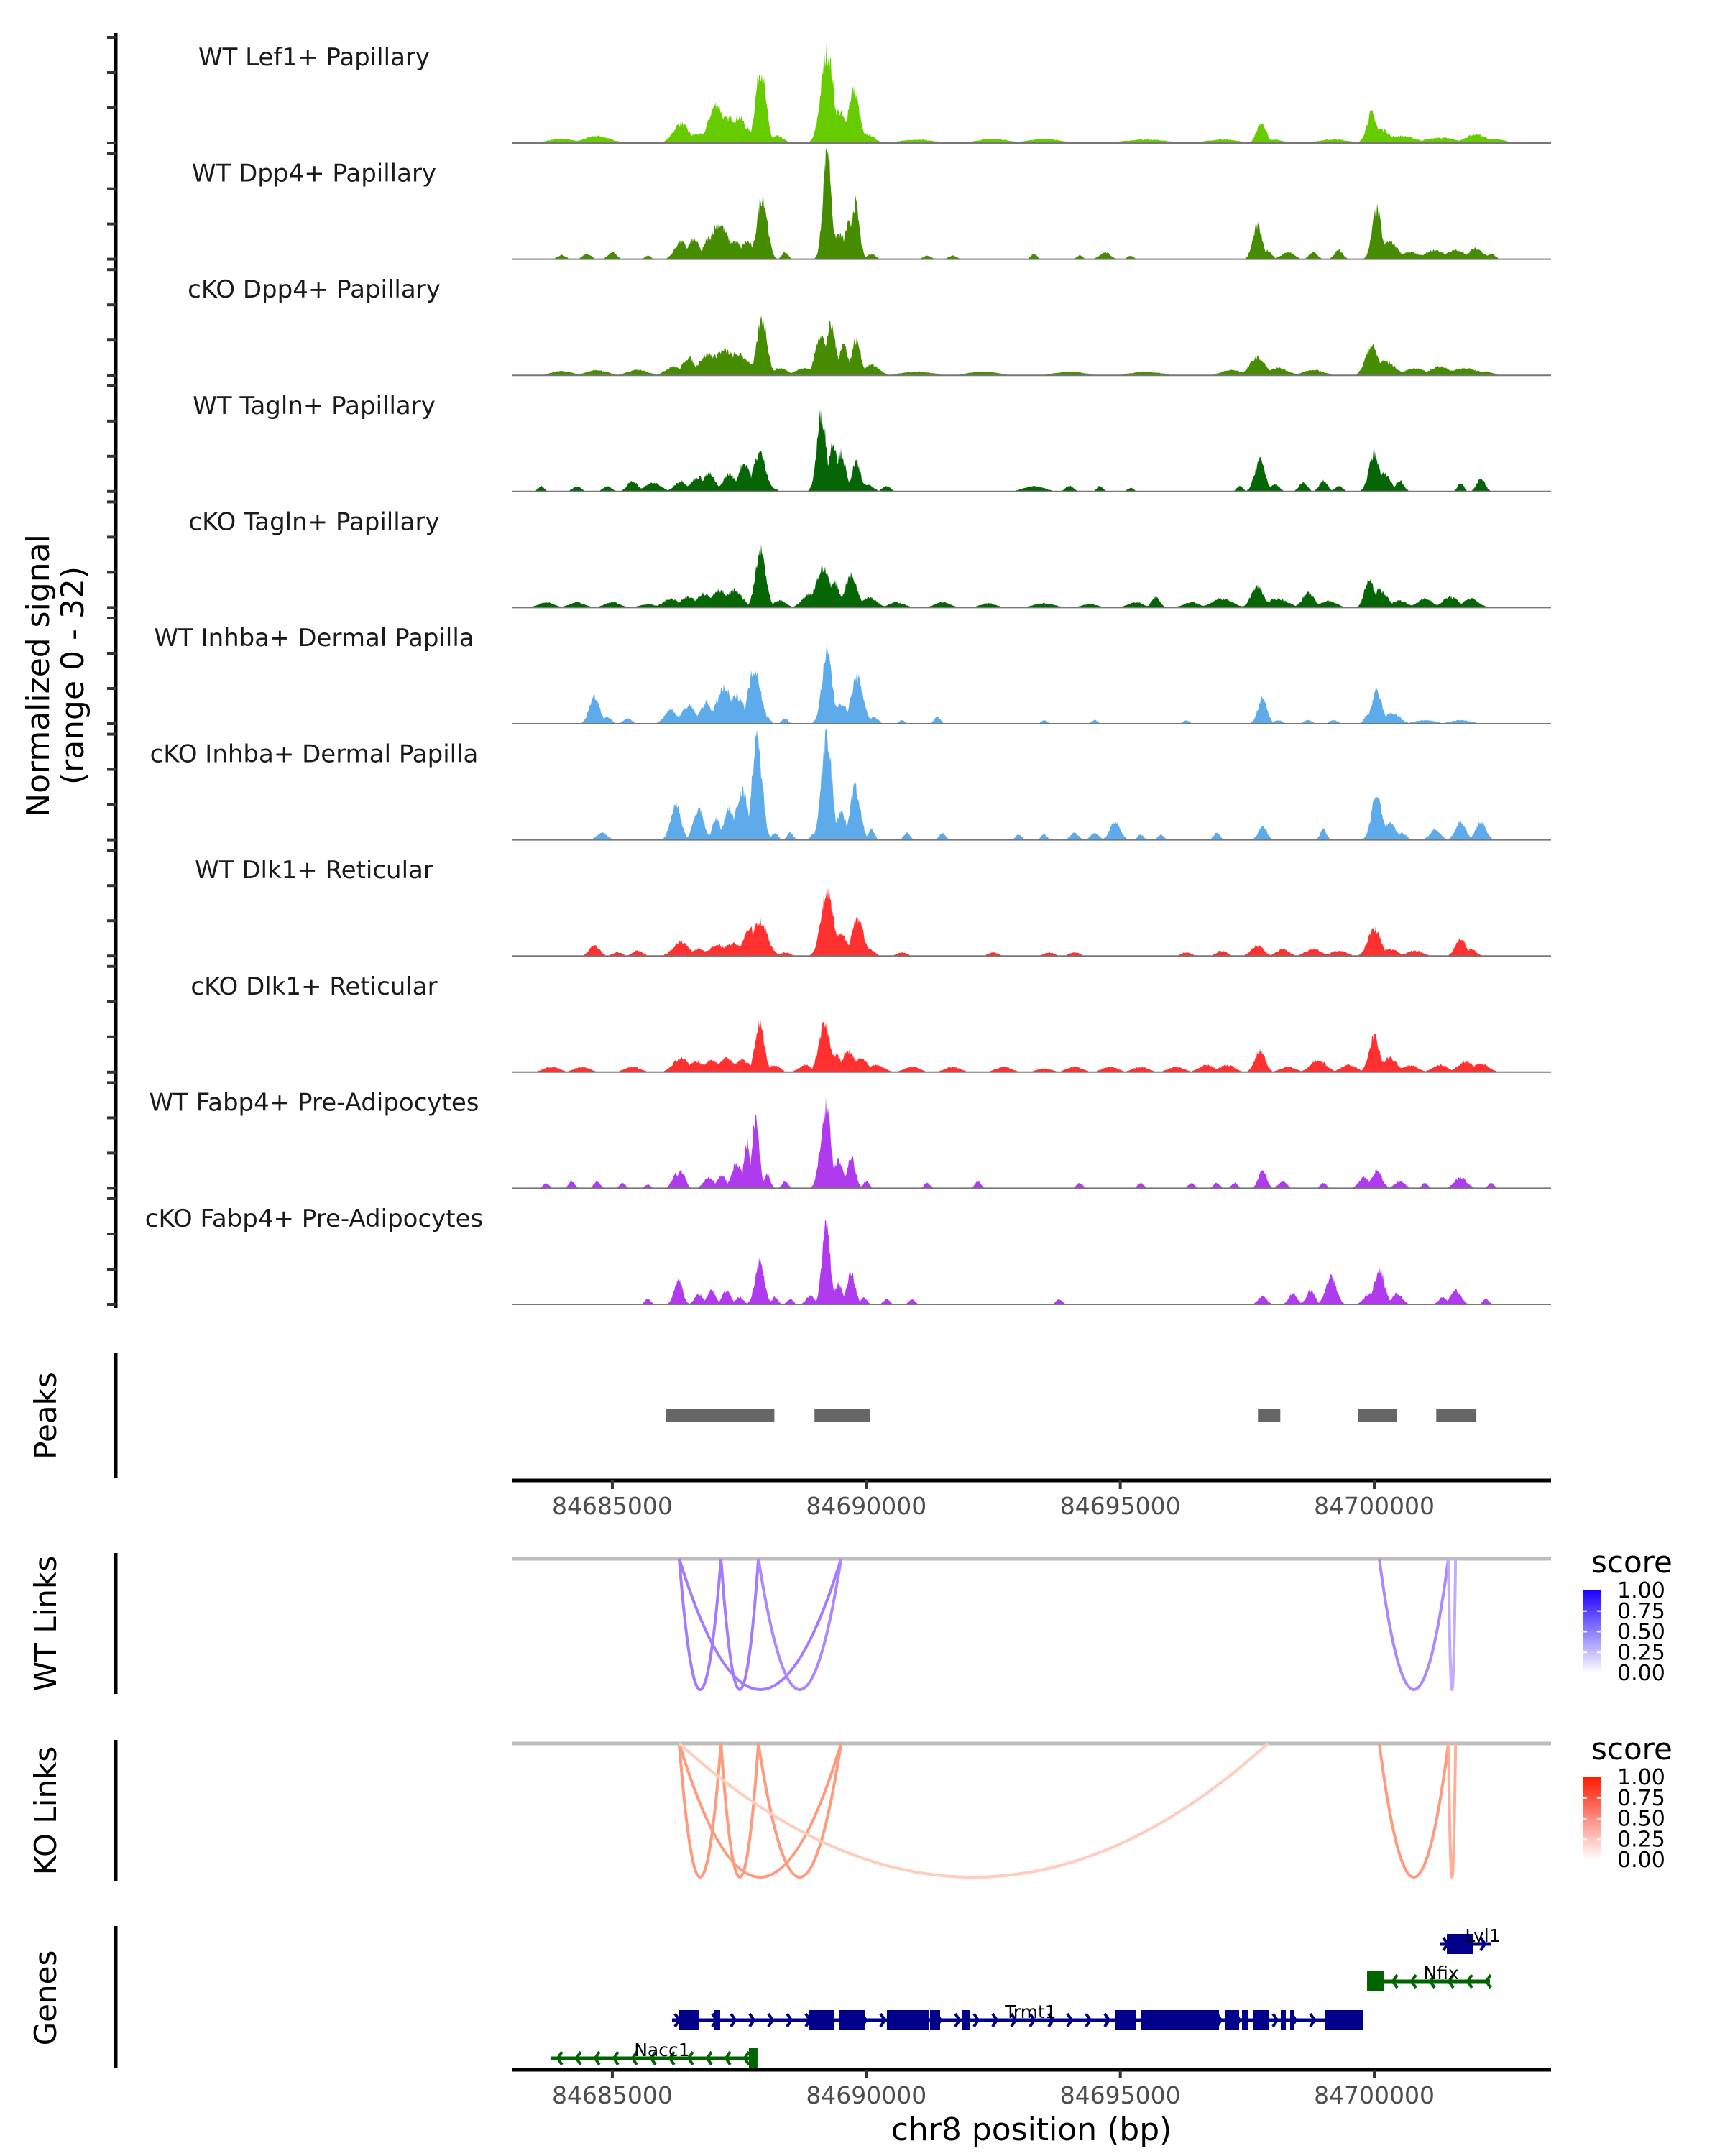 This screenshot has width=1725, height=2156. What do you see at coordinates (314, 289) in the screenshot?
I see `track-label: cKO Dpp4+ Papillary` at bounding box center [314, 289].